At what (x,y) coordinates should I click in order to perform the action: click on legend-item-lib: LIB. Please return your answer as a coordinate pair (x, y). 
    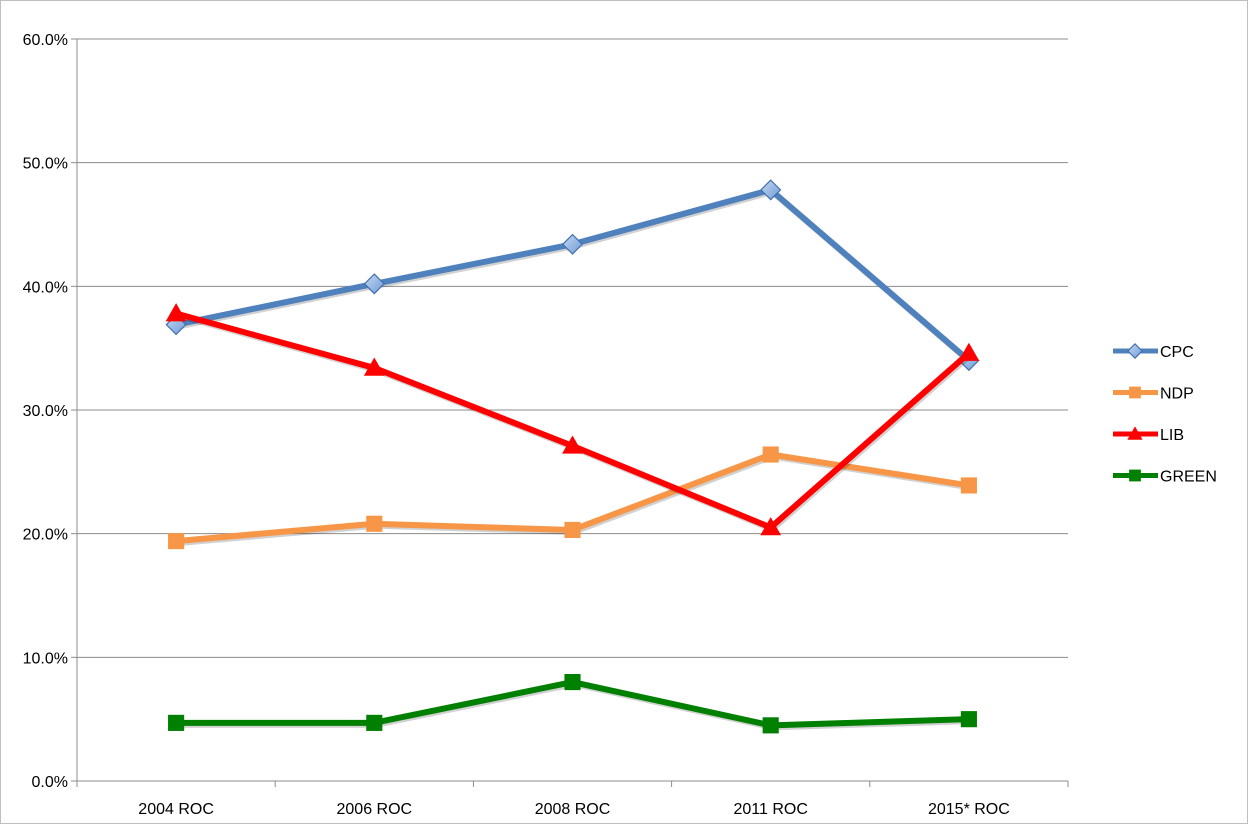
    Looking at the image, I should click on (1148, 435).